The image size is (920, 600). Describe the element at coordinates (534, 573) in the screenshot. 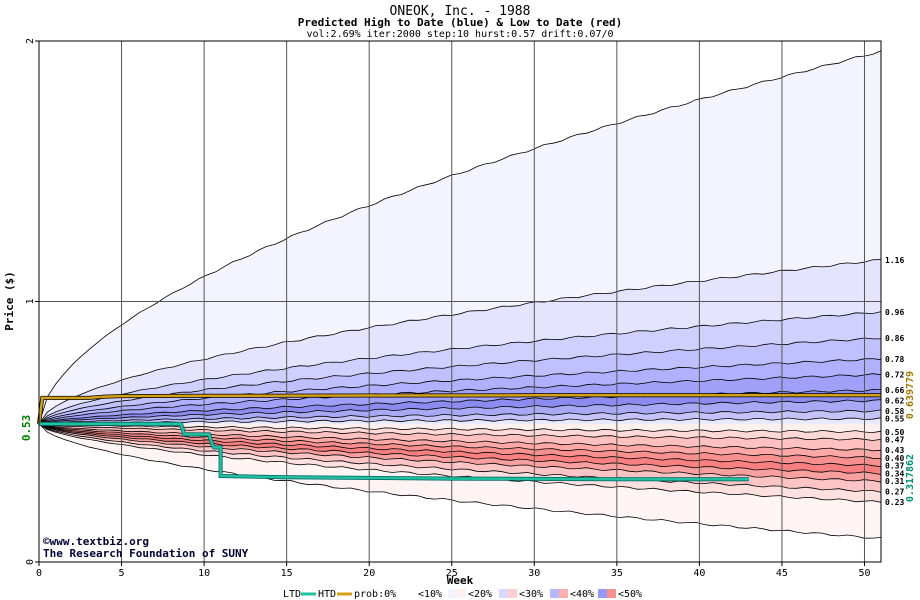

I see `x-tick-label-30: 30` at that location.